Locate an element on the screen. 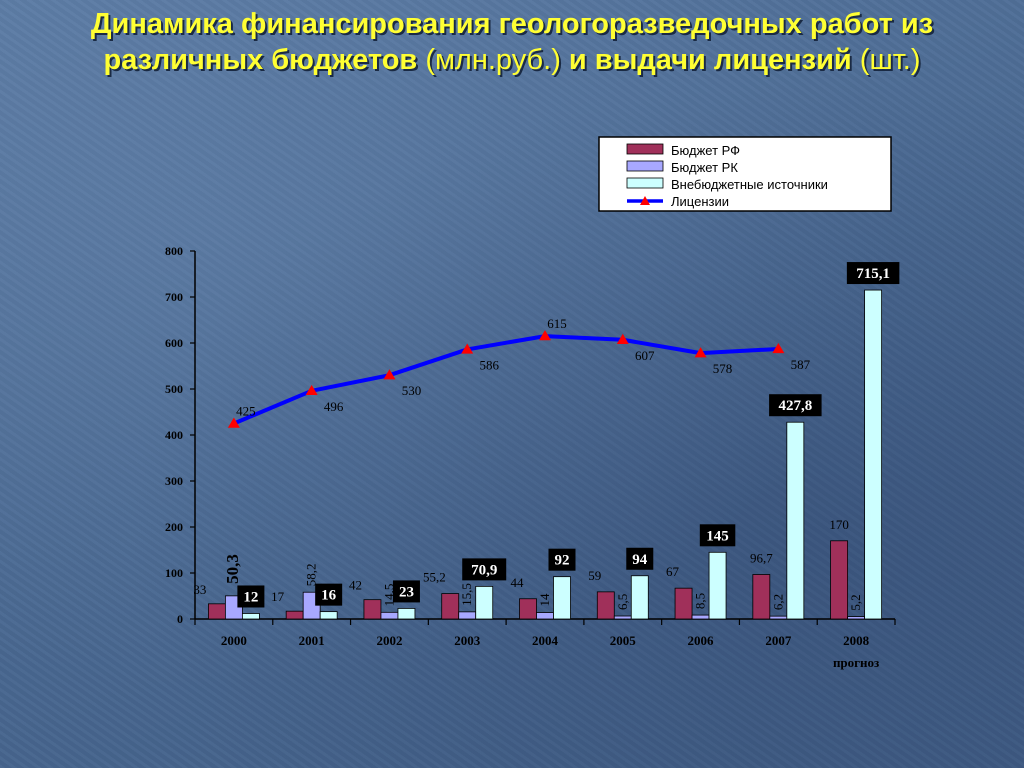 Image resolution: width=1024 pixels, height=768 pixels. label-offbudget: 145 is located at coordinates (717, 536).